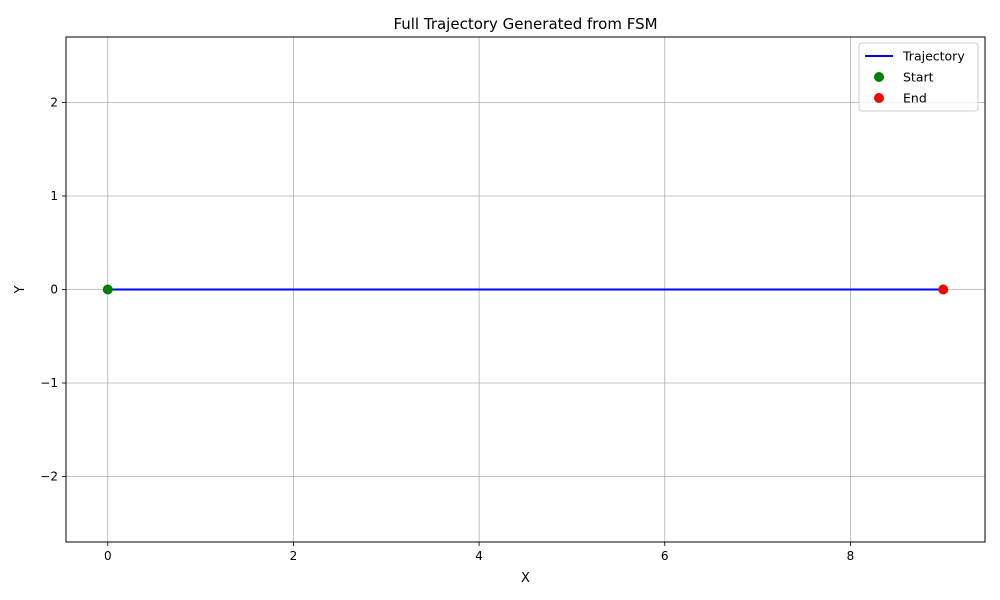 The height and width of the screenshot is (600, 1000). What do you see at coordinates (54, 196) in the screenshot?
I see `y-tick-label: 1` at bounding box center [54, 196].